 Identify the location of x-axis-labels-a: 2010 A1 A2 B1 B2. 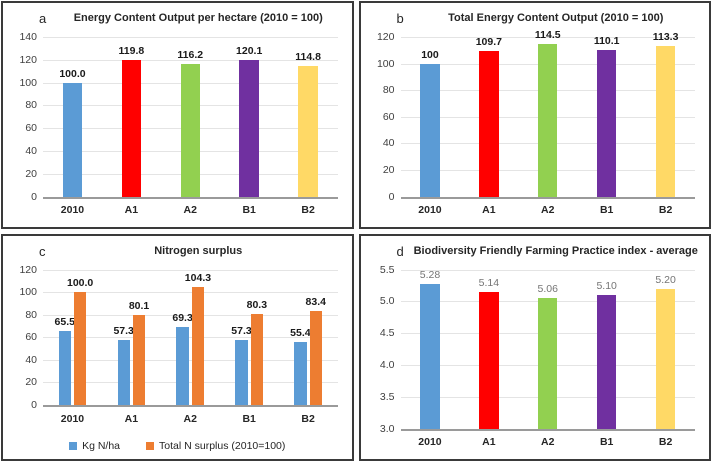
(190, 212).